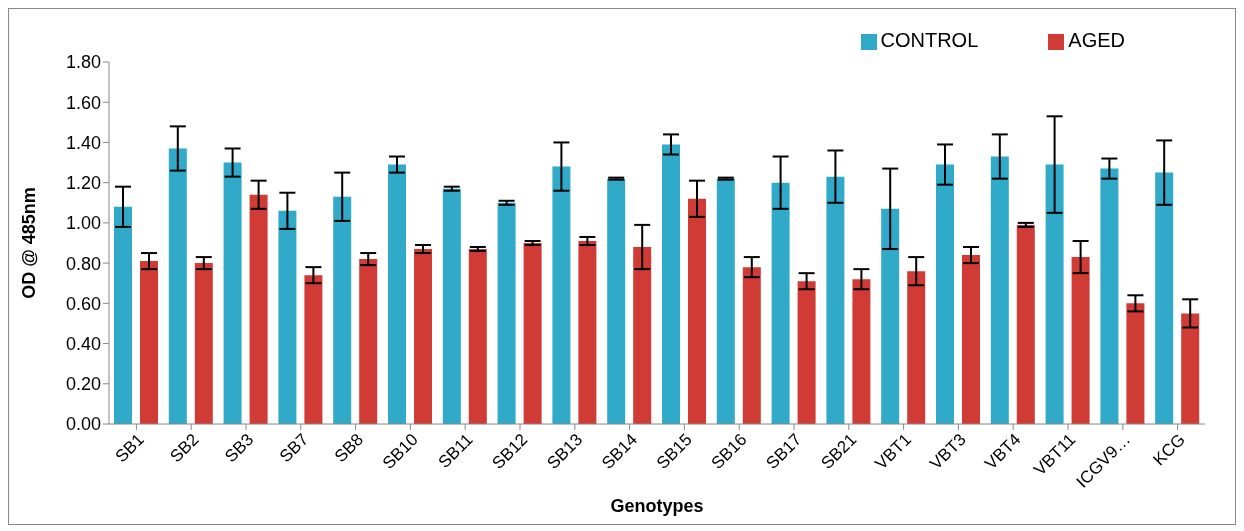 The image size is (1244, 531). Describe the element at coordinates (83, 223) in the screenshot. I see `y-tick-label: 1.00` at that location.